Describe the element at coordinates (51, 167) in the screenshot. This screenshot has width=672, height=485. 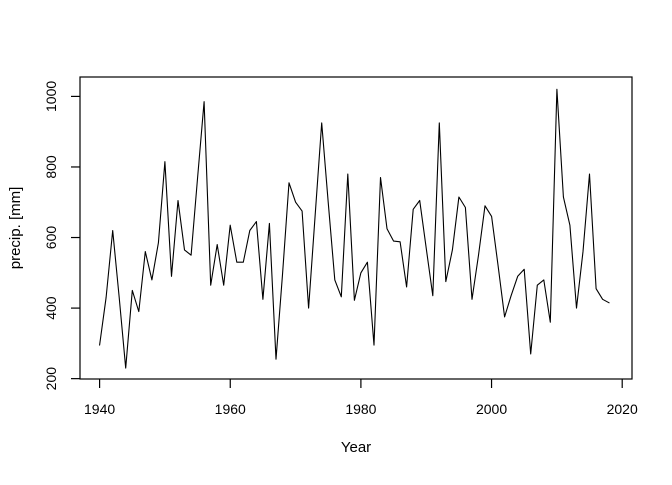
I see `y-tick-label: 800` at that location.